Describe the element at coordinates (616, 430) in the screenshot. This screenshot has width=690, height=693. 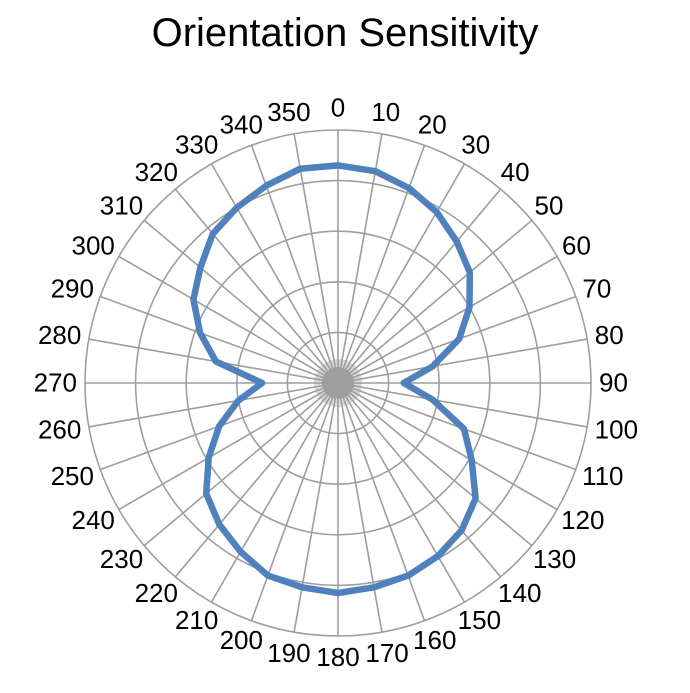
I see `angle-label-100: 100` at that location.